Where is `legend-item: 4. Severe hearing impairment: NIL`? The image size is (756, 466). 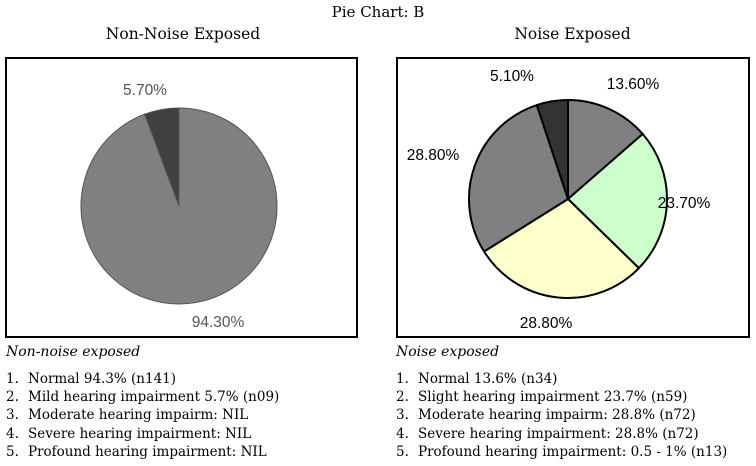 legend-item: 4. Severe hearing impairment: NIL is located at coordinates (129, 433).